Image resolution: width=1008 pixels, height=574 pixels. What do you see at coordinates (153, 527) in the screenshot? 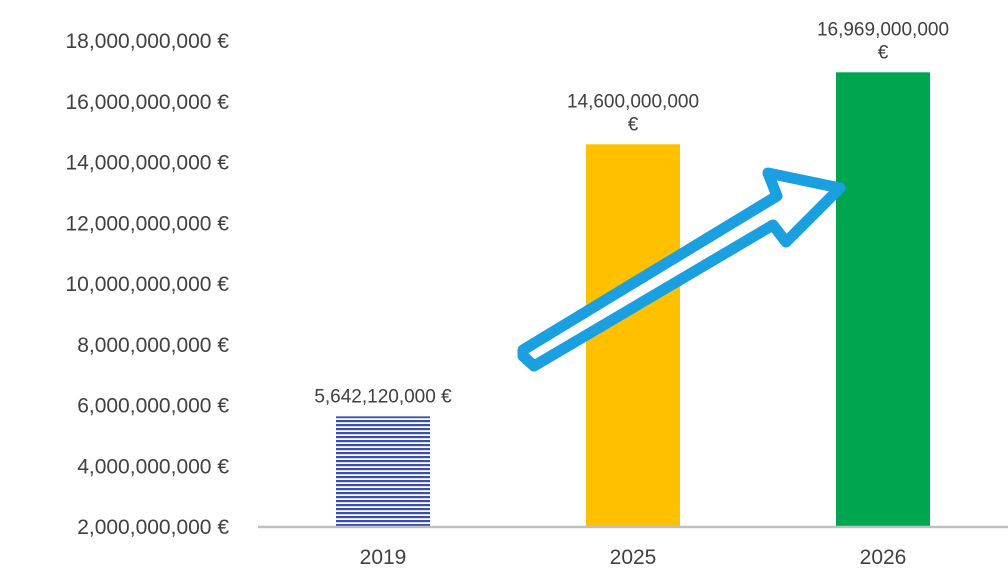
I see `y-tick-label: 2,000,000,000 €` at bounding box center [153, 527].